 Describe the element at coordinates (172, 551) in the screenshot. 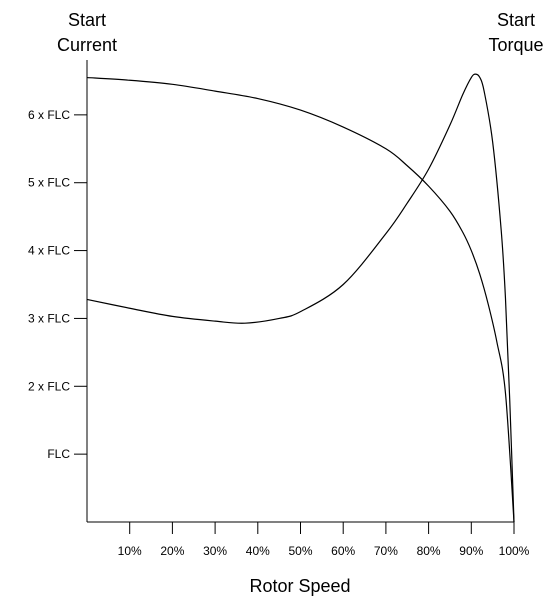

I see `x-tick-label: 20%` at that location.